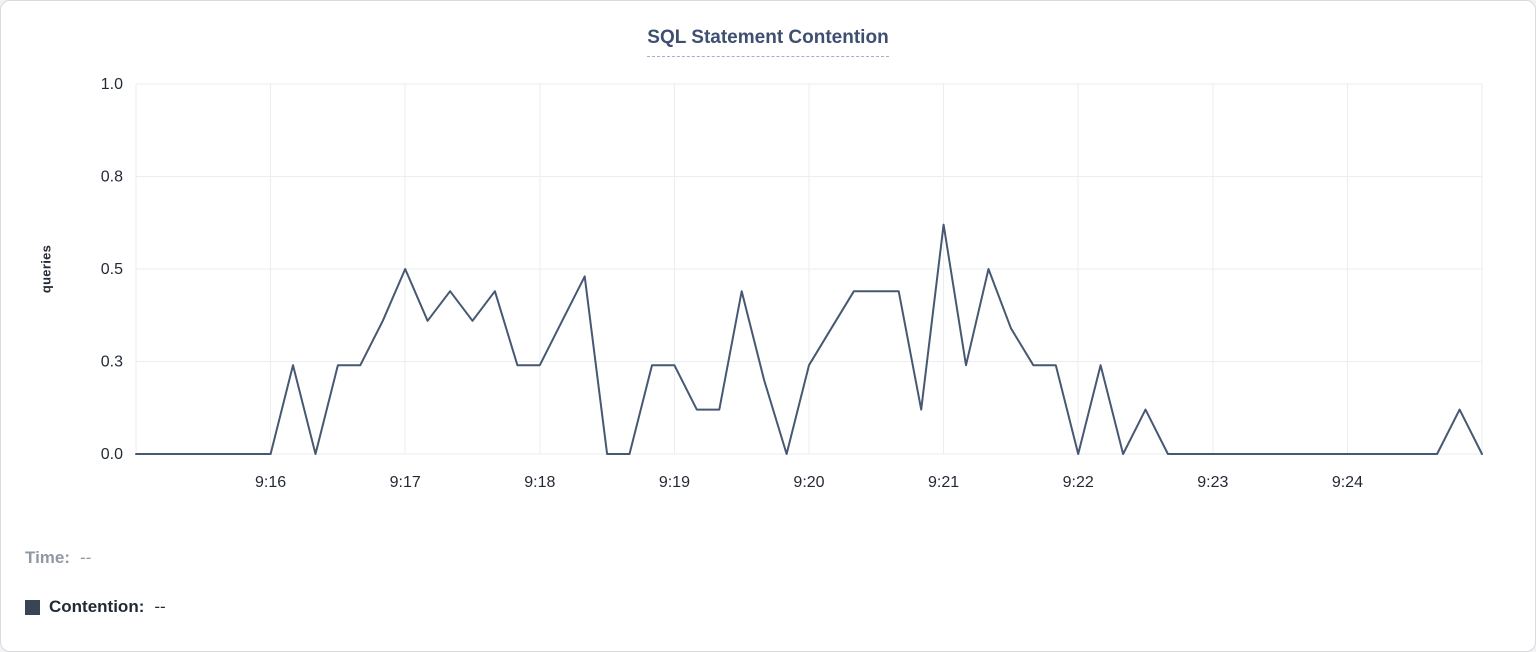 The image size is (1536, 652). What do you see at coordinates (405, 482) in the screenshot?
I see `x-tick-label: 9:17` at bounding box center [405, 482].